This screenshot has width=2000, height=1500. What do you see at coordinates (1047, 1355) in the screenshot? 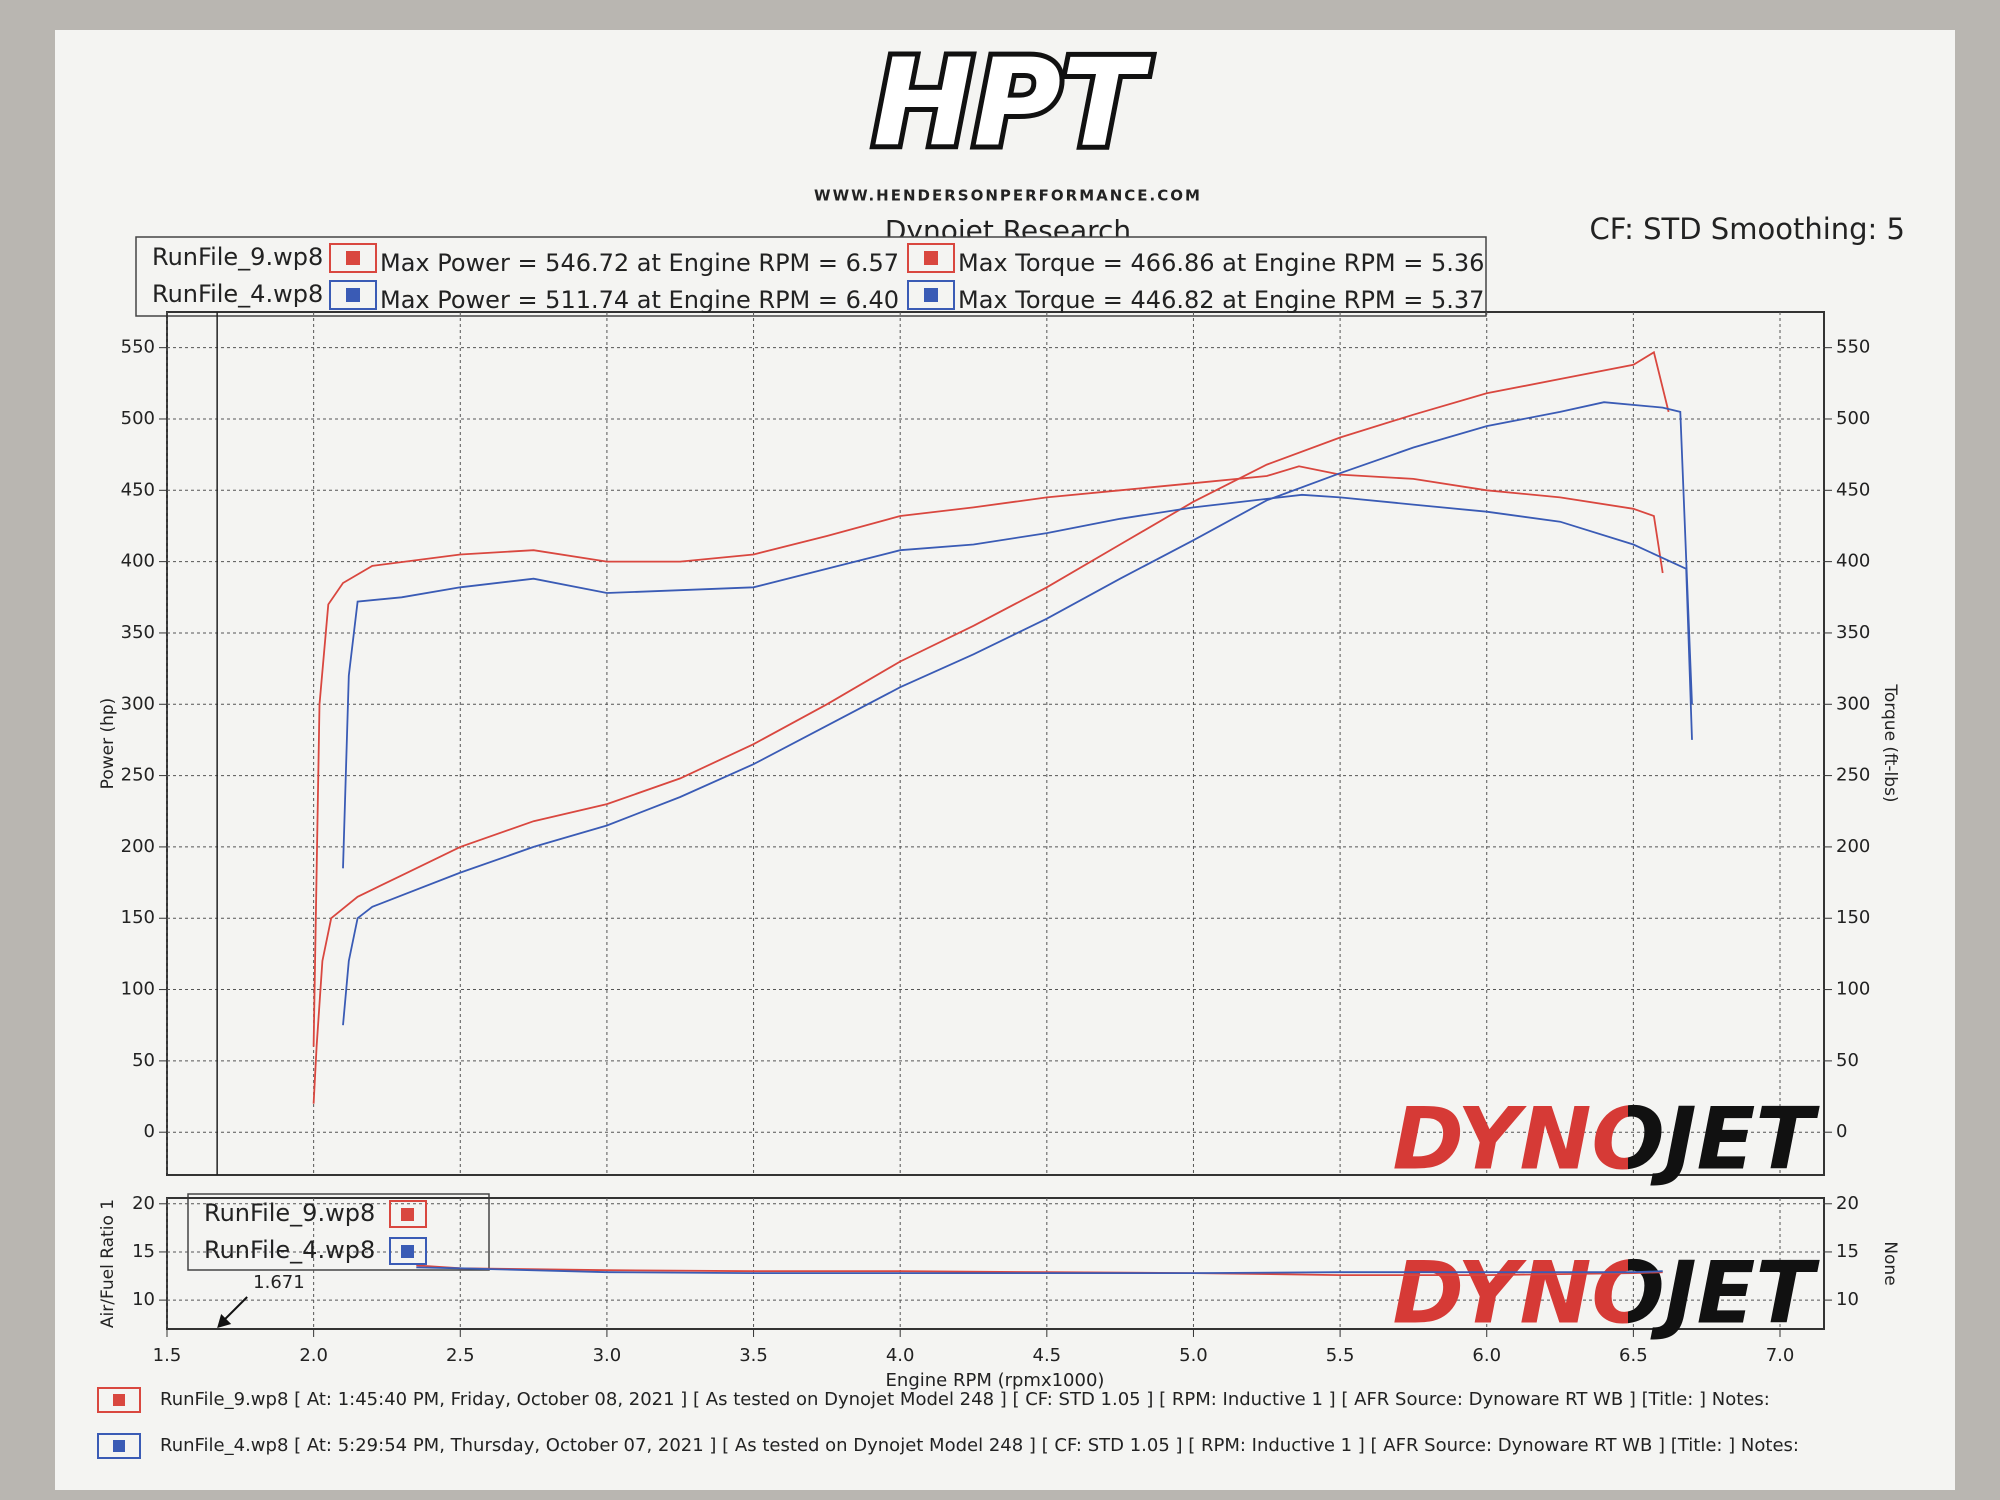
I see `x-tick-label: 4.5` at bounding box center [1047, 1355].